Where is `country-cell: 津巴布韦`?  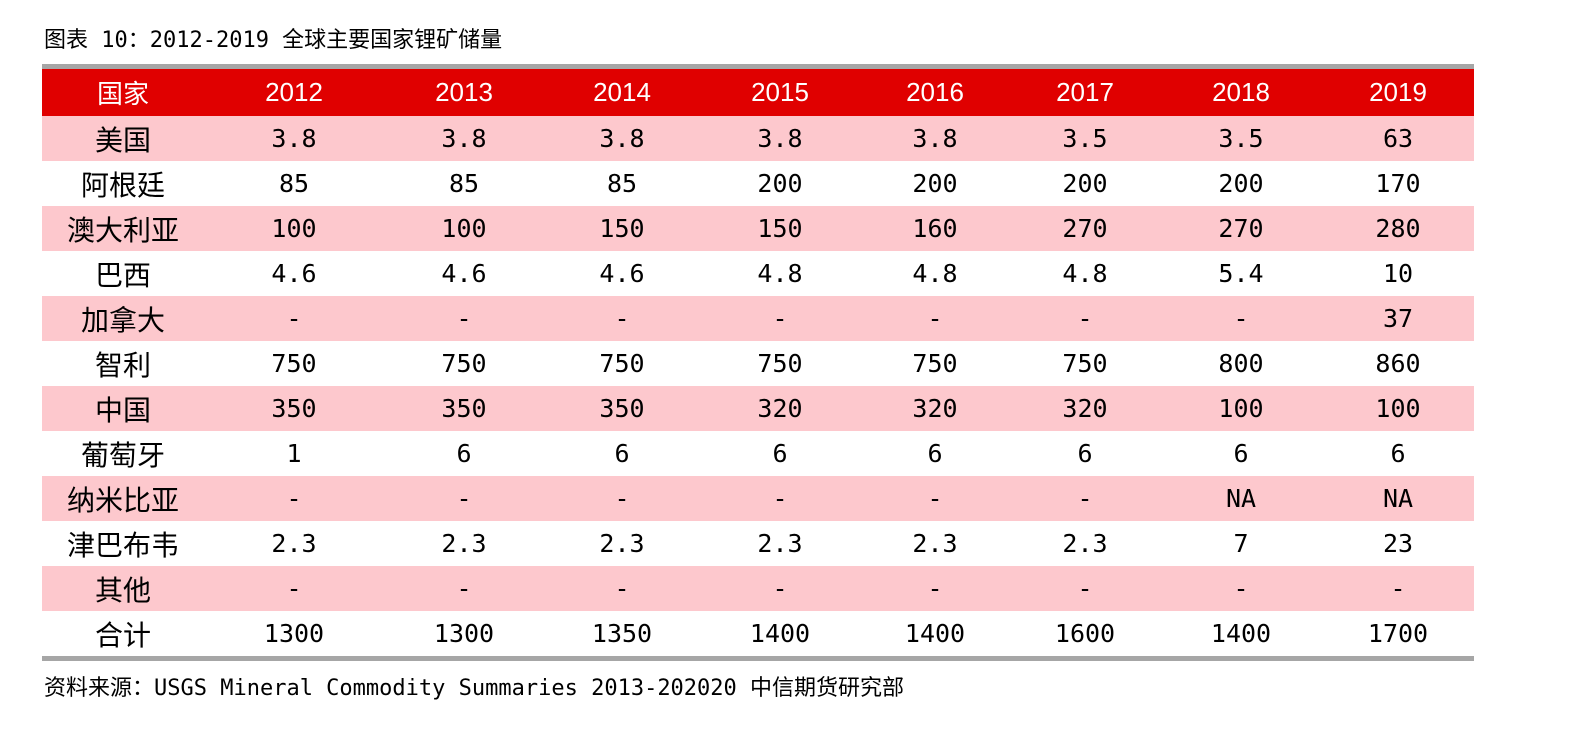 country-cell: 津巴布韦 is located at coordinates (122, 545).